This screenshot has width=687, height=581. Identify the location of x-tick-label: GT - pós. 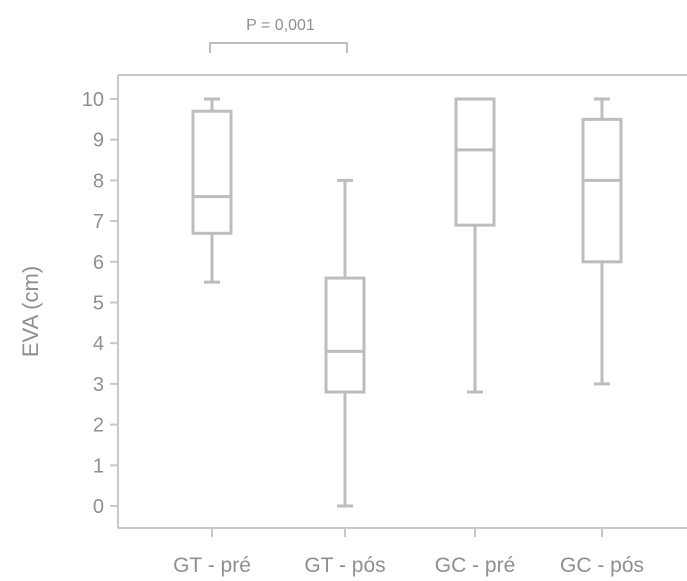
(344, 565).